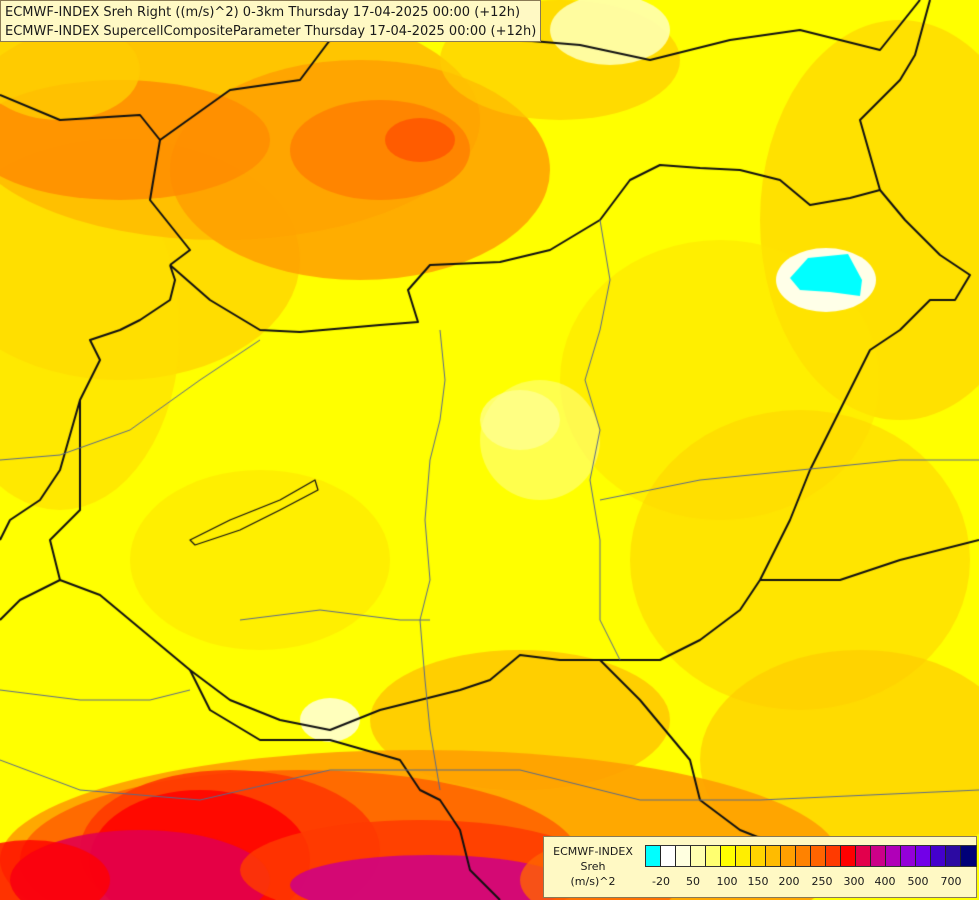 This screenshot has height=900, width=979. What do you see at coordinates (727, 881) in the screenshot?
I see `legend-tick-label: 100` at bounding box center [727, 881].